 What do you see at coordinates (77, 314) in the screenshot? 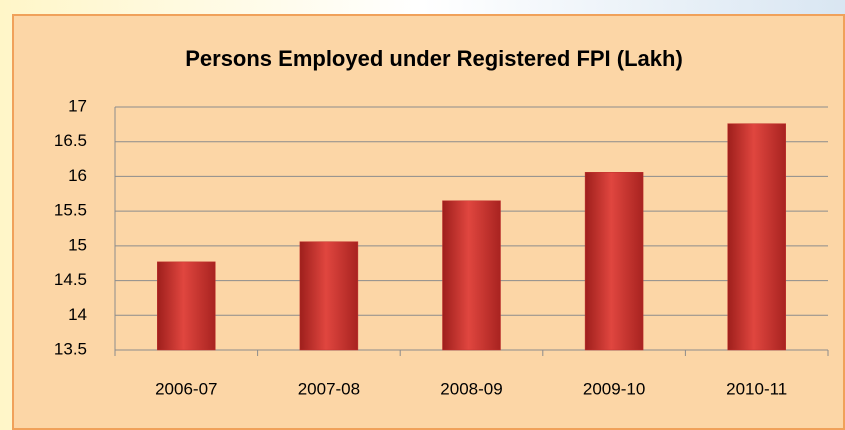
I see `y-tick-label: 14` at bounding box center [77, 314].